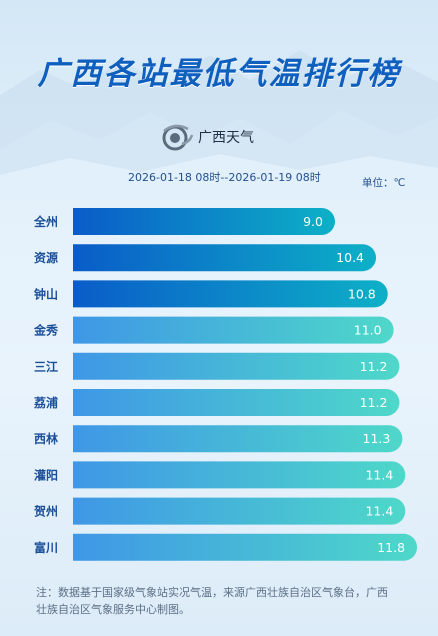 This screenshot has width=438, height=636. I want to click on time-period: 2026-01-18 08时--2026-01-19 08时, so click(224, 177).